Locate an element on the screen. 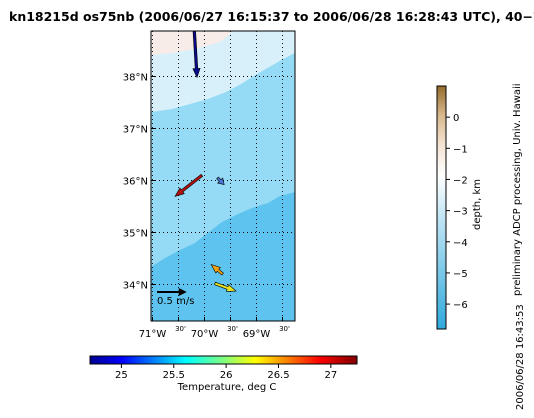  lat-tick-label: 38°N is located at coordinates (135, 78).